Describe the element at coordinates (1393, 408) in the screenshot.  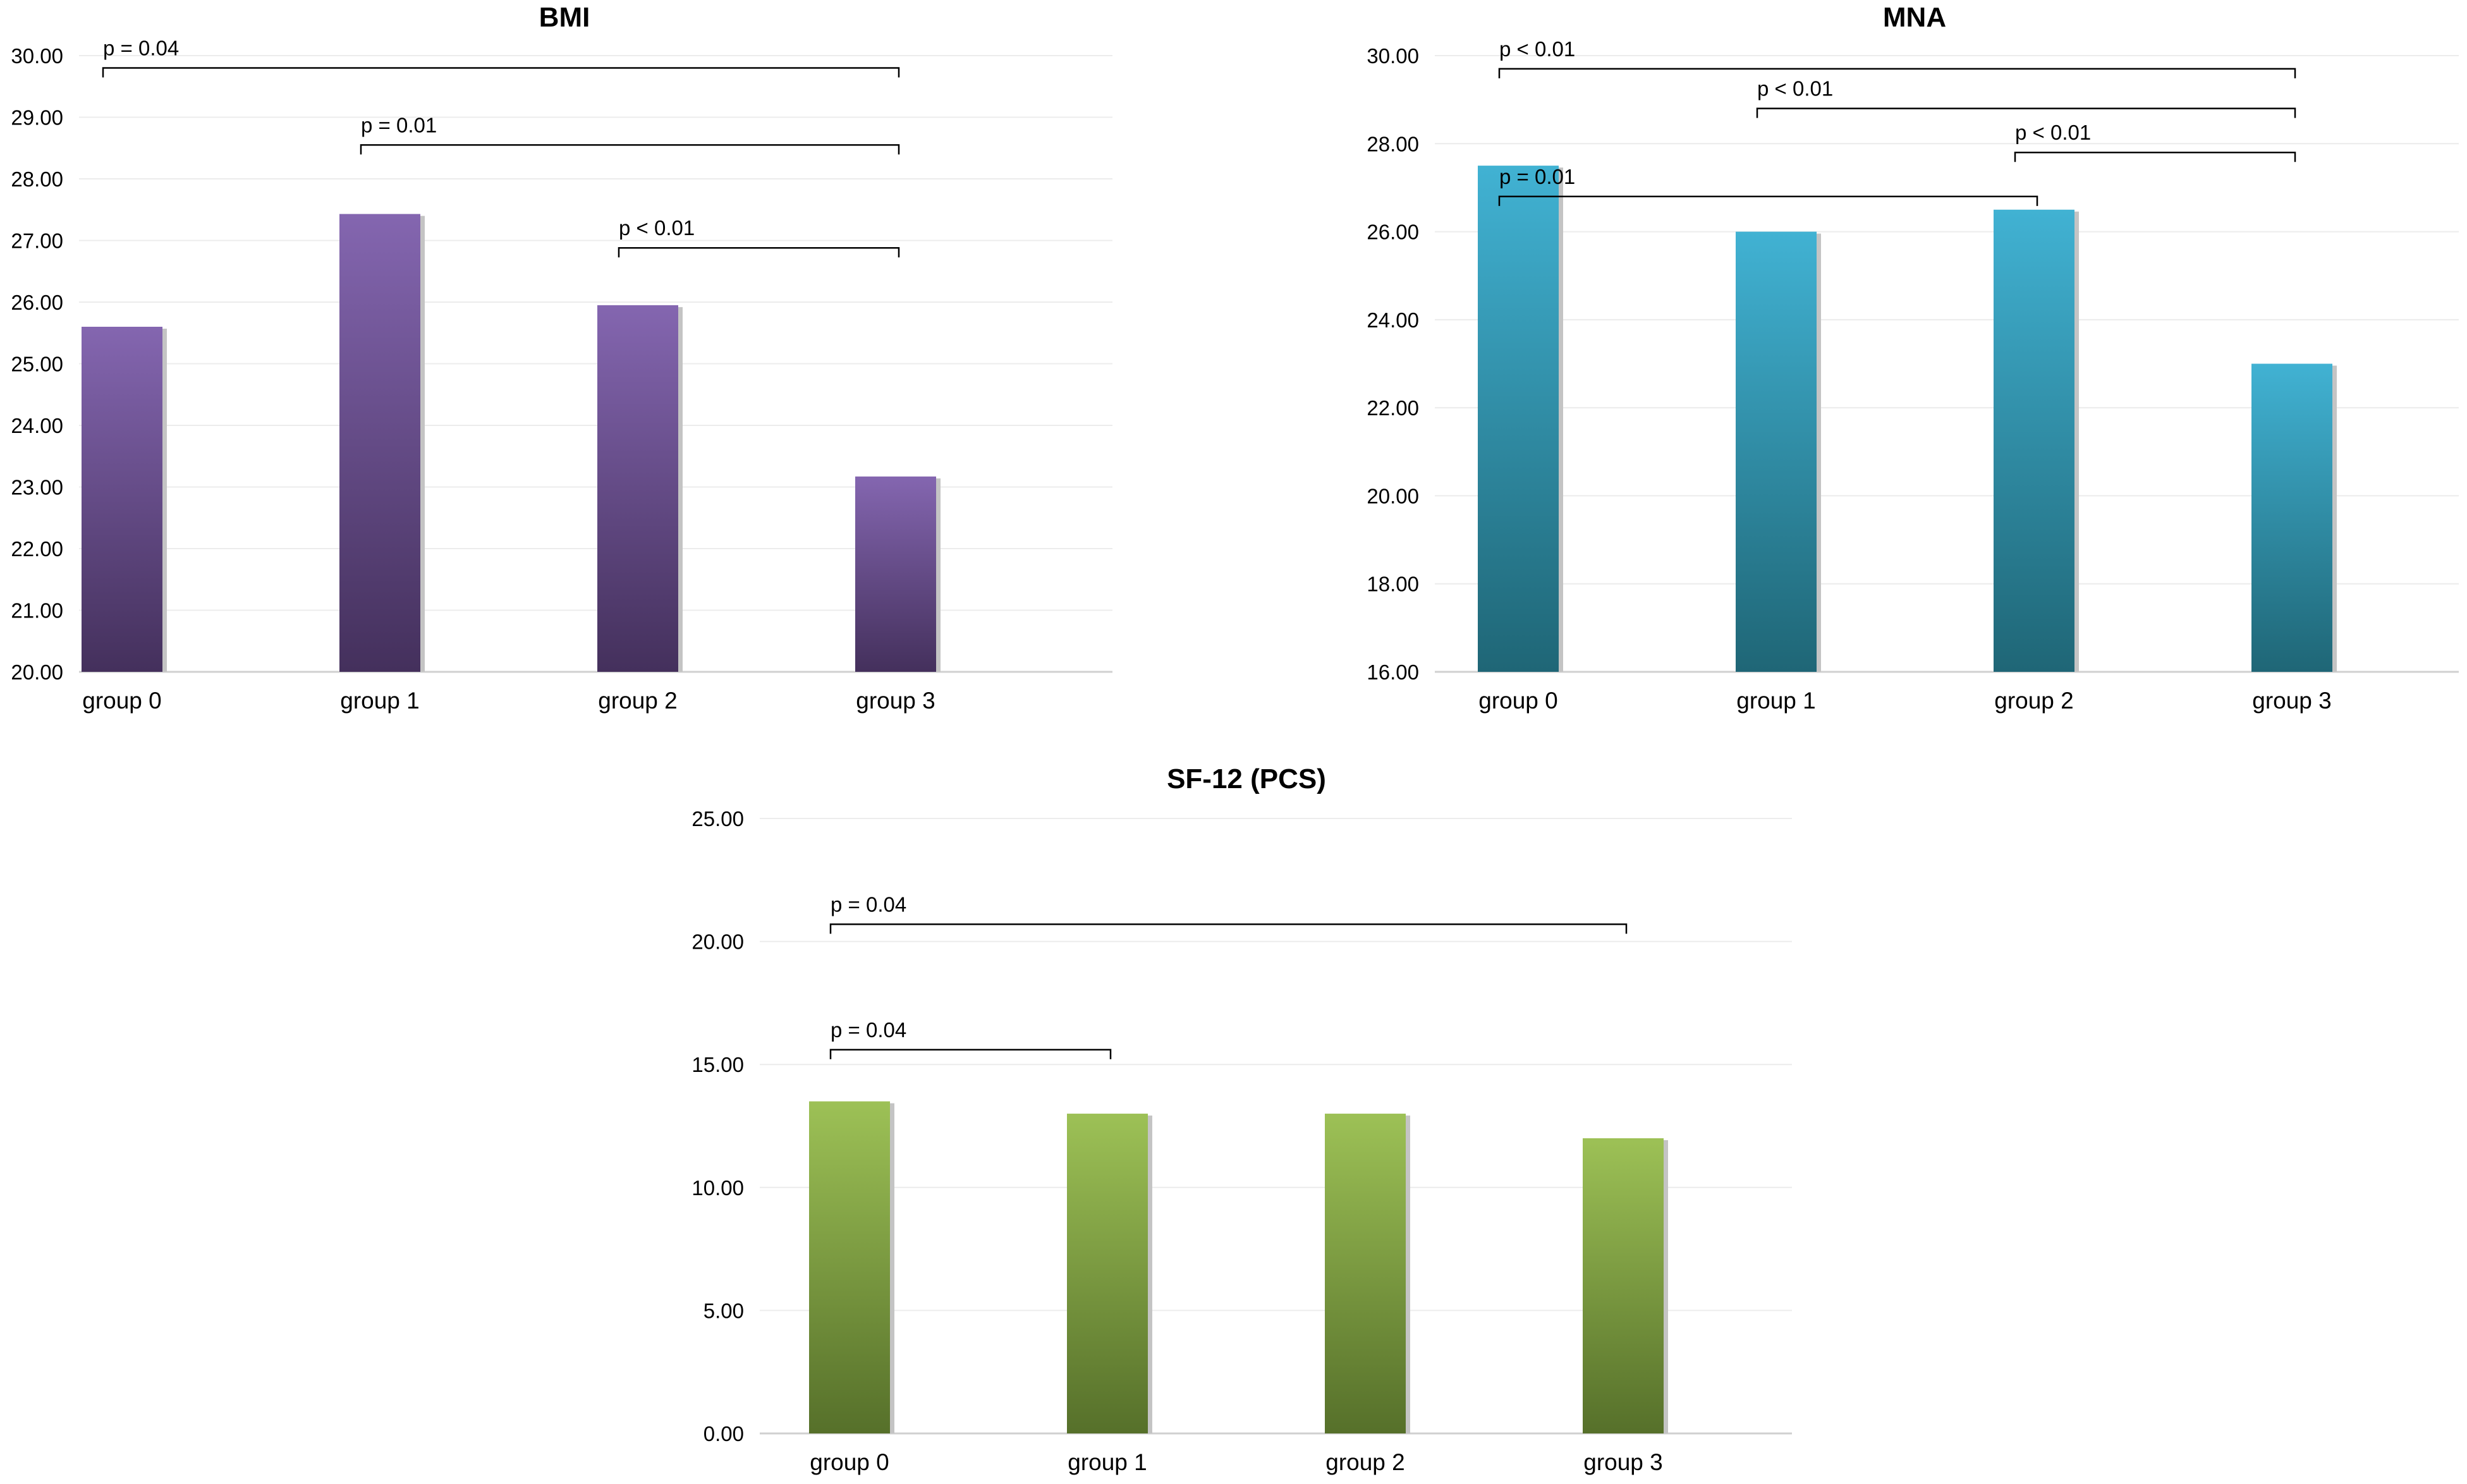
I see `mna-y-tick-label: 22.00` at that location.